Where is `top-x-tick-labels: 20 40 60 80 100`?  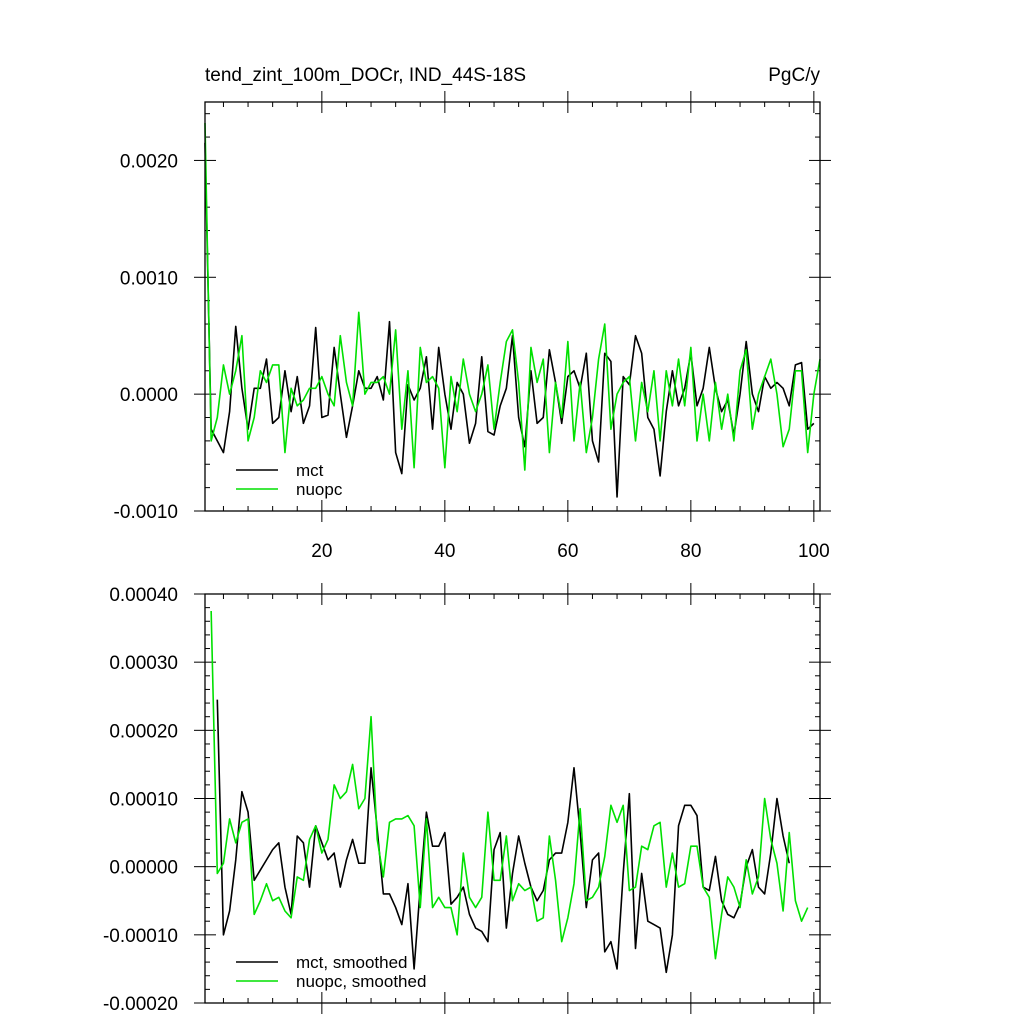
top-x-tick-labels: 20 40 60 80 100 is located at coordinates (570, 551).